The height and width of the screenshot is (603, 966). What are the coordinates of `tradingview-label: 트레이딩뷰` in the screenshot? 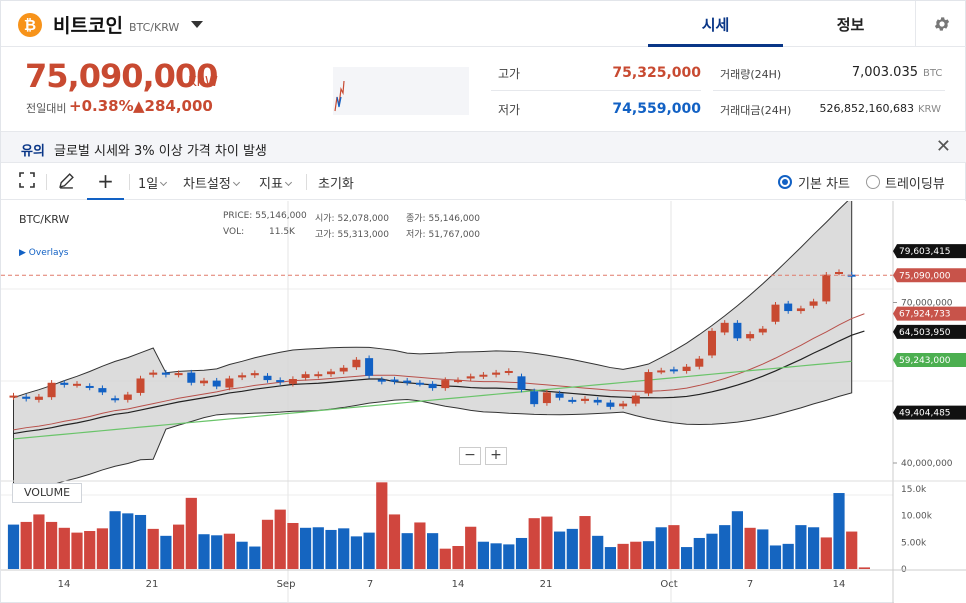 It's located at (915, 184).